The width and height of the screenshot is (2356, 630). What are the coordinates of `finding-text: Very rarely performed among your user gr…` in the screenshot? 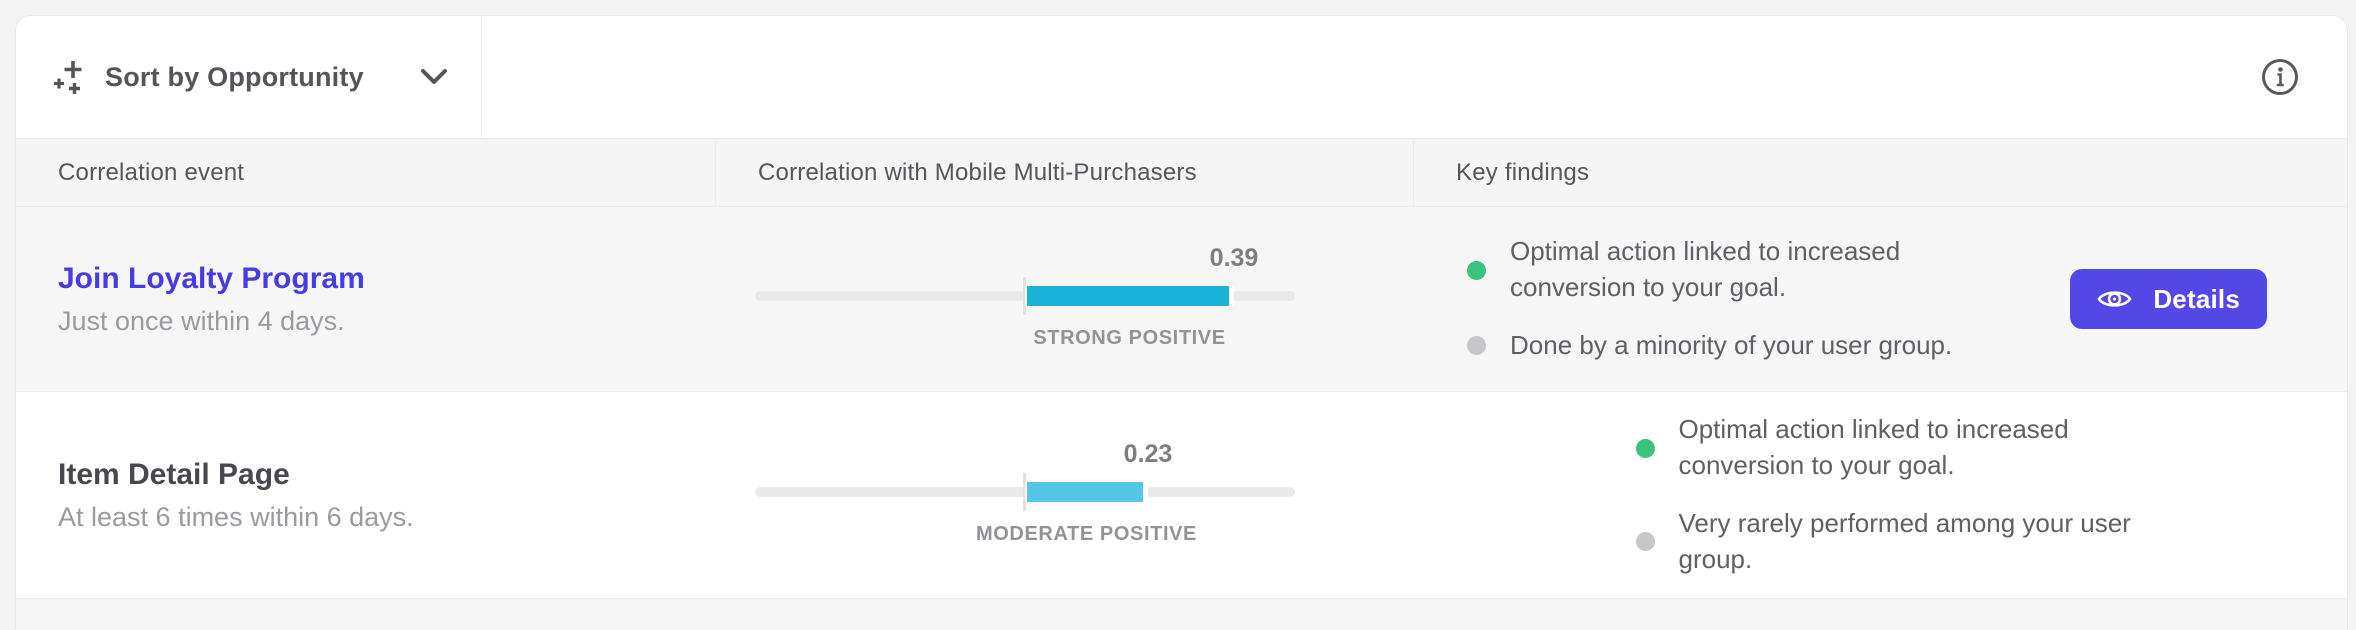 It's located at (1904, 541).